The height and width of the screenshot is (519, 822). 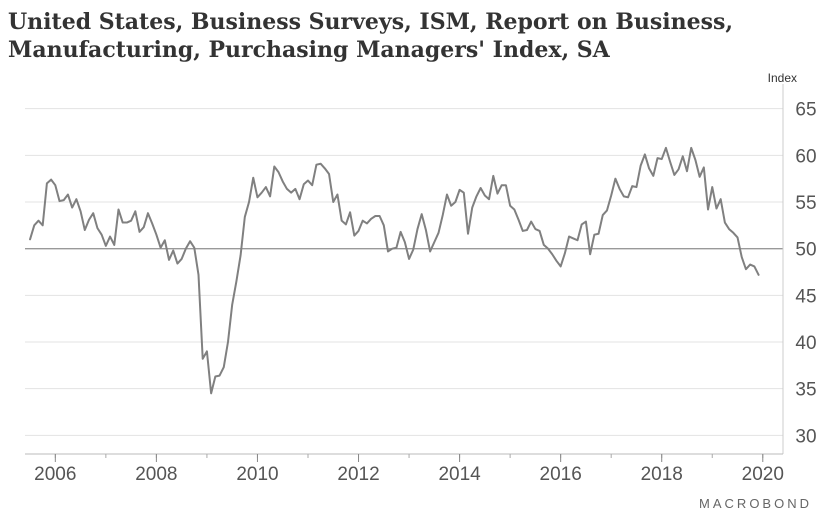 I want to click on y-tick-label-60: 60, so click(x=805, y=156).